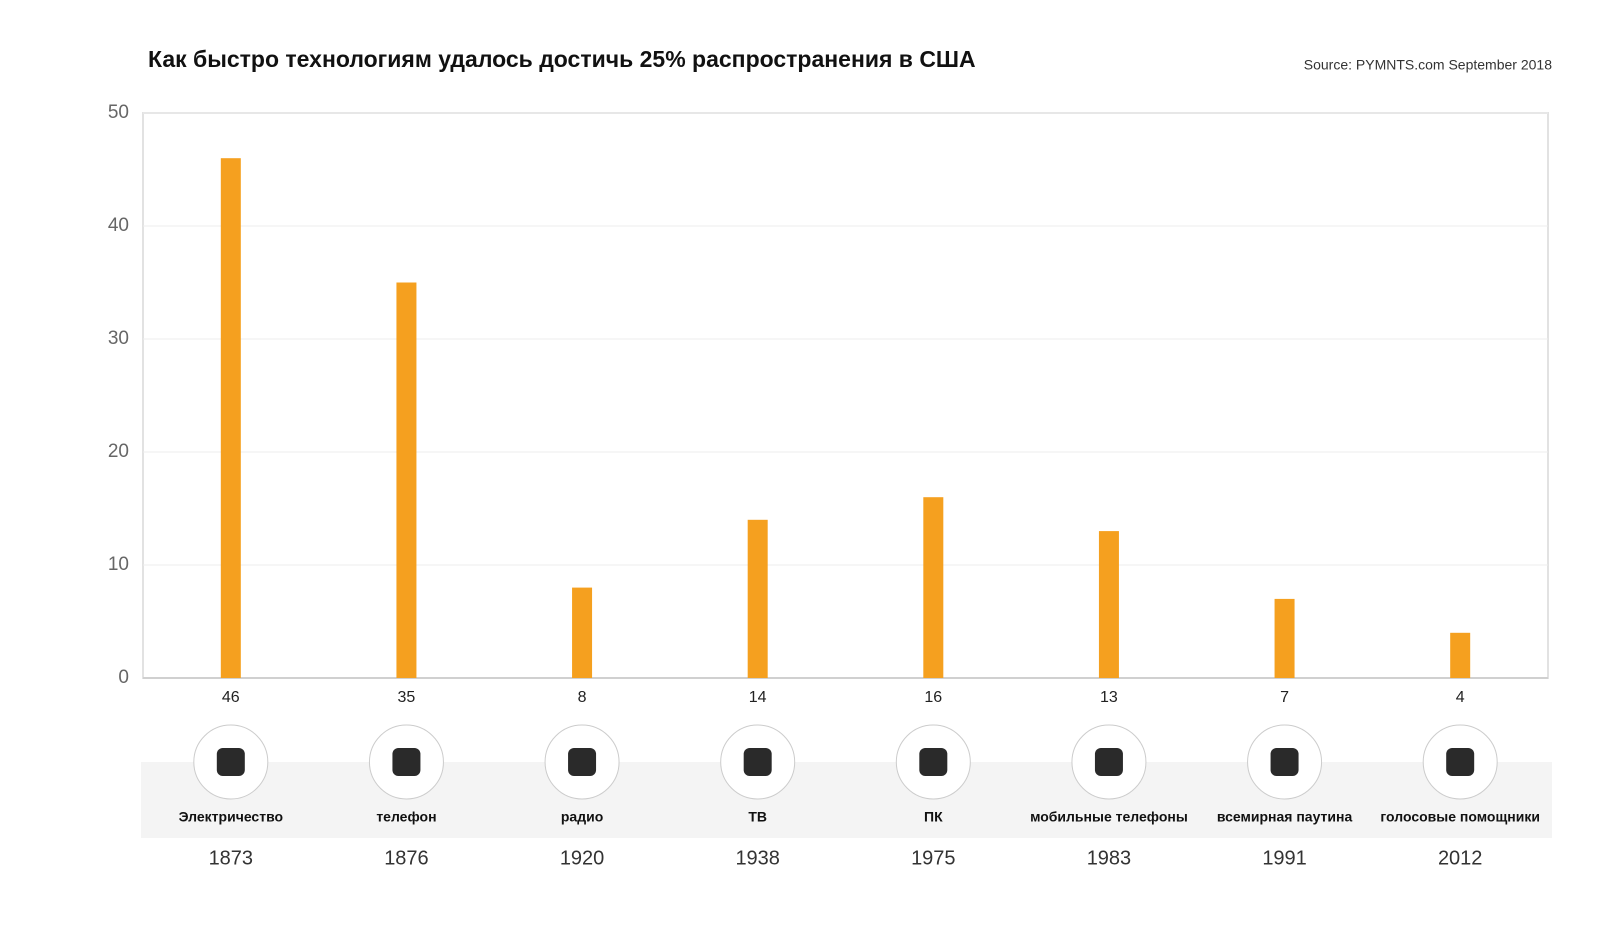  I want to click on y-tick-label: 20, so click(118, 451).